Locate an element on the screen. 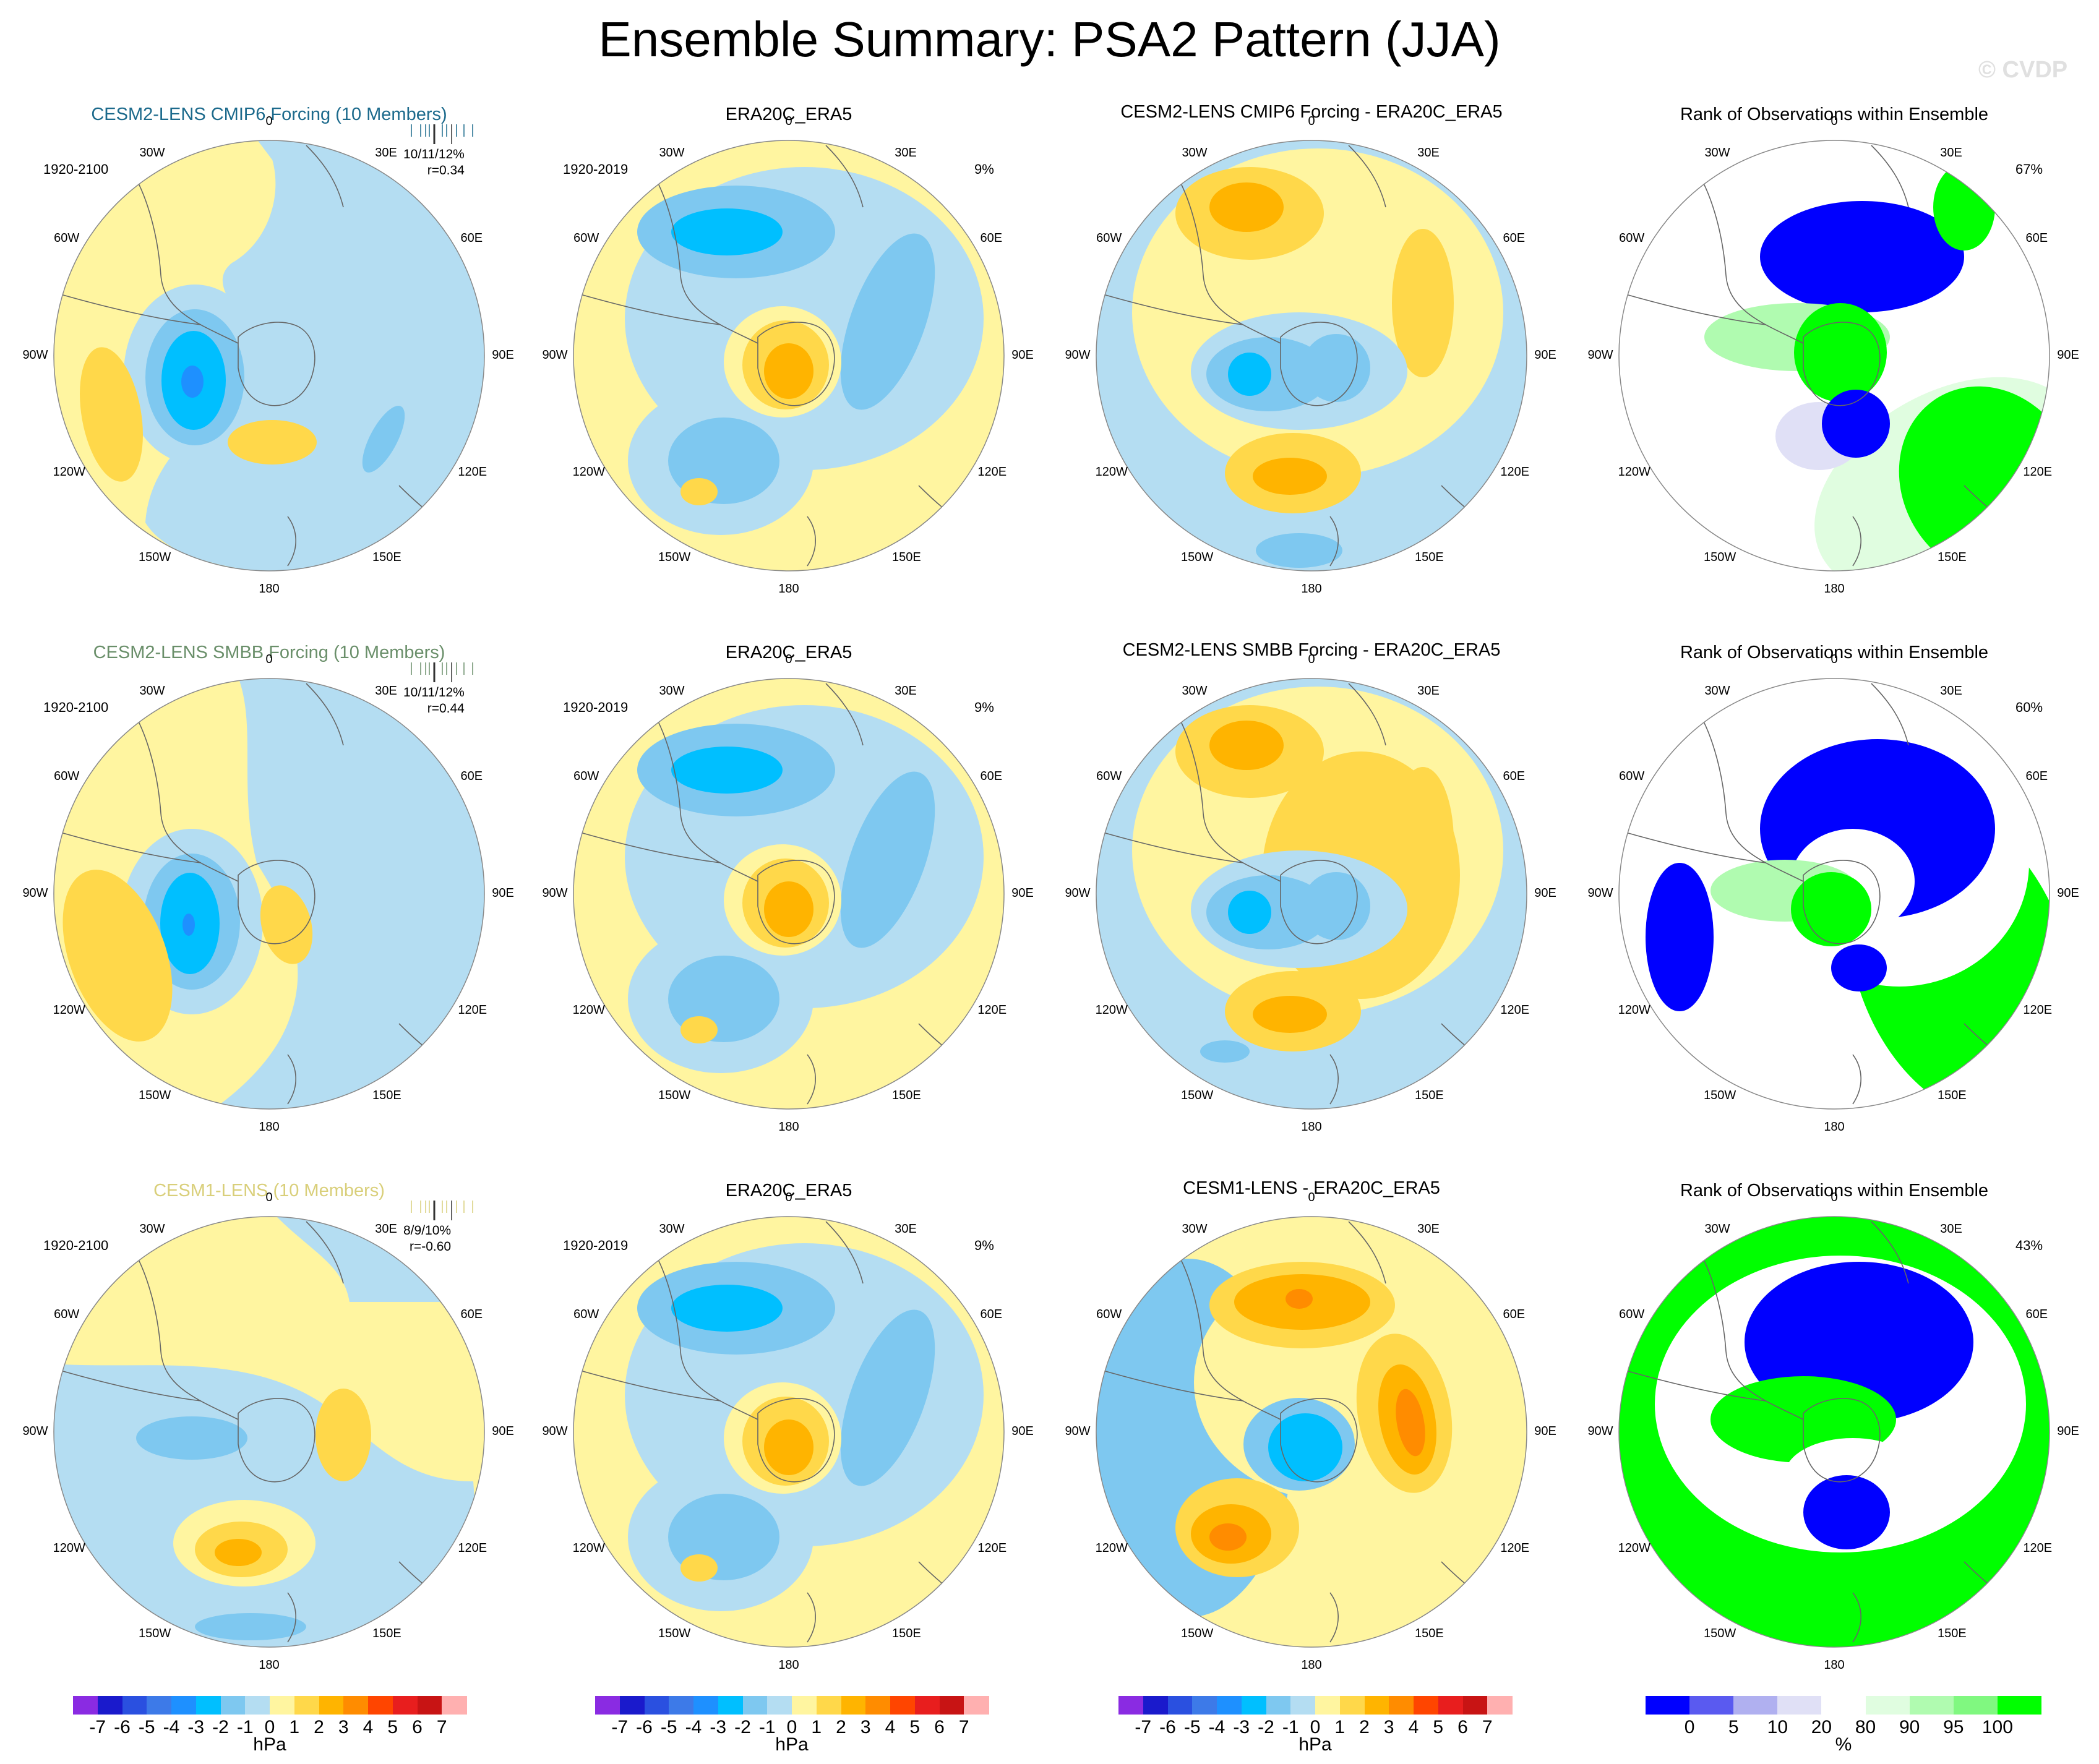 The width and height of the screenshot is (2099, 1764). colorbar-label: 7 is located at coordinates (1488, 1727).